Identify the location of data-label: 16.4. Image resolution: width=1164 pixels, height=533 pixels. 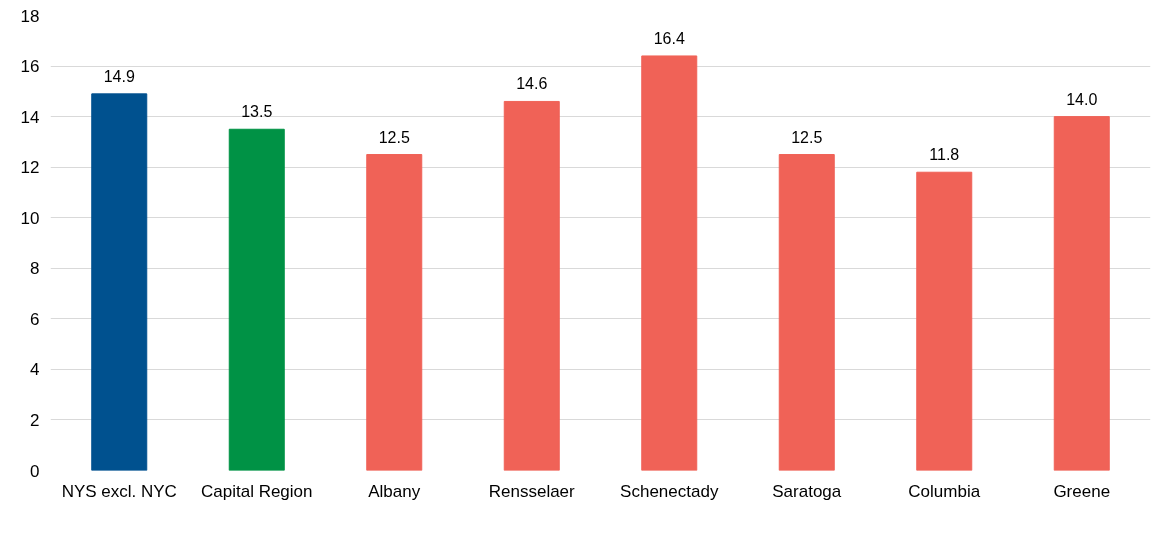
(669, 38).